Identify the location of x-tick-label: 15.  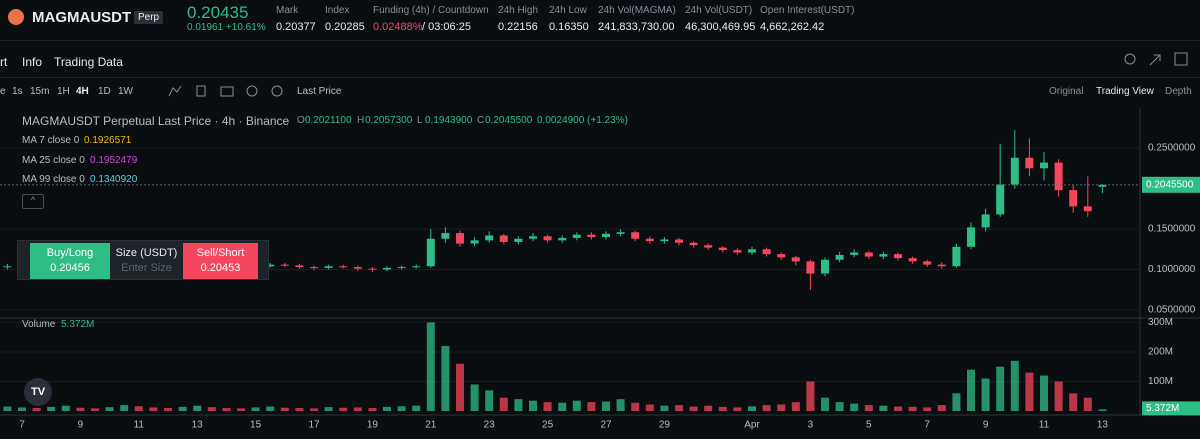
(256, 425).